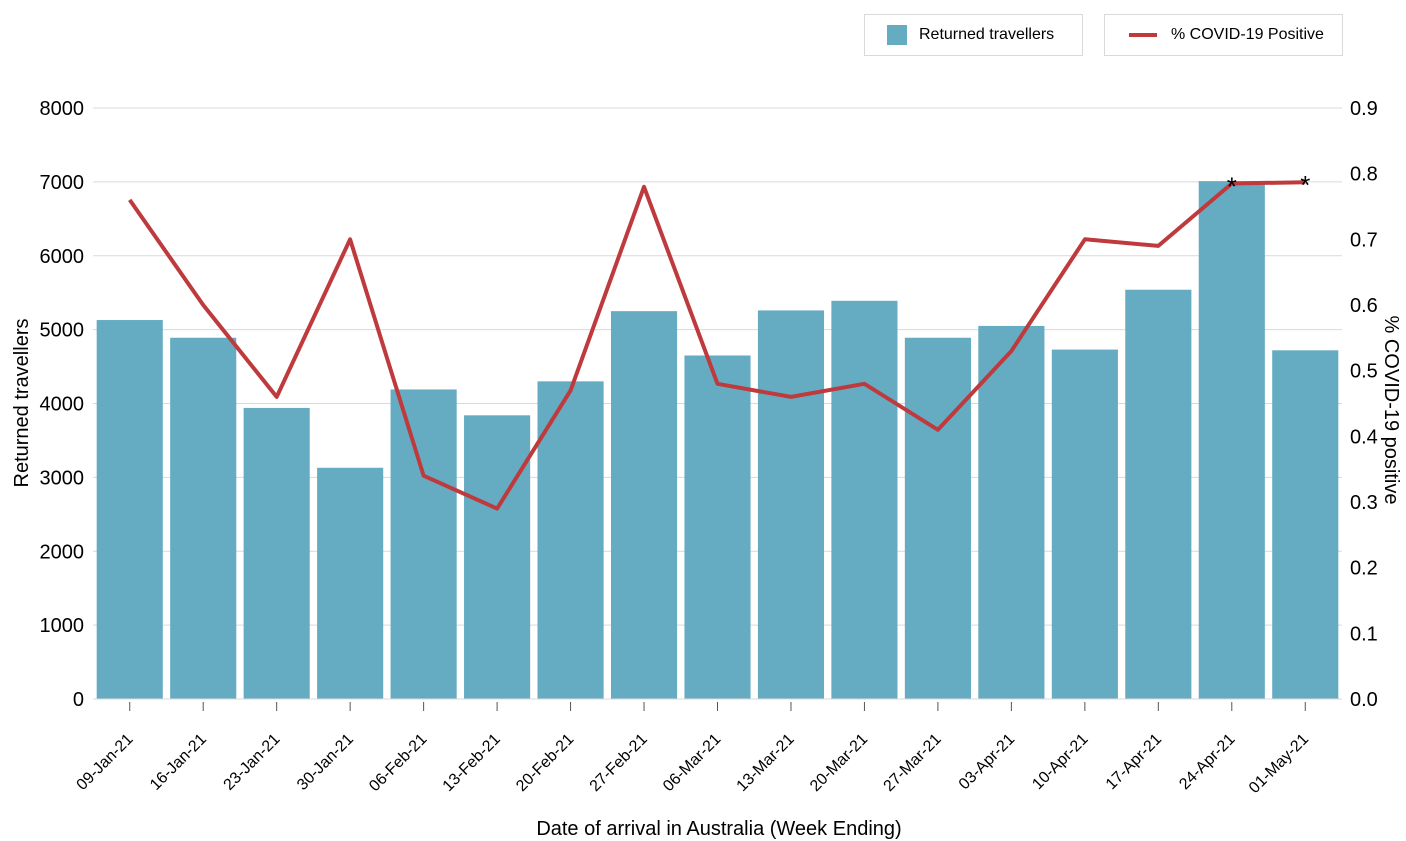 This screenshot has height=841, width=1406. I want to click on y2-tick-label: 0.5, so click(1364, 372).